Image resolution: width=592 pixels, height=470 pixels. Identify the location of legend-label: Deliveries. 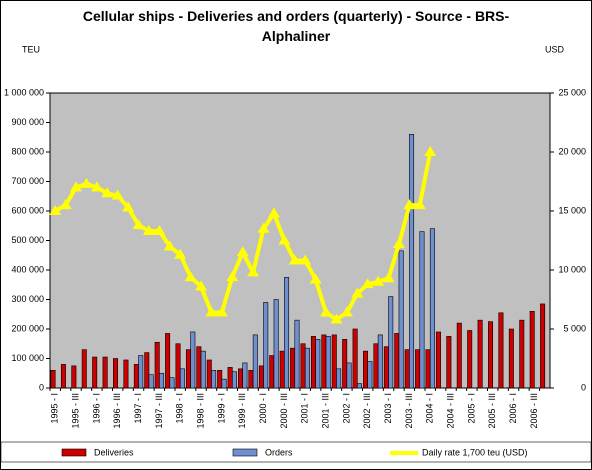
(114, 452).